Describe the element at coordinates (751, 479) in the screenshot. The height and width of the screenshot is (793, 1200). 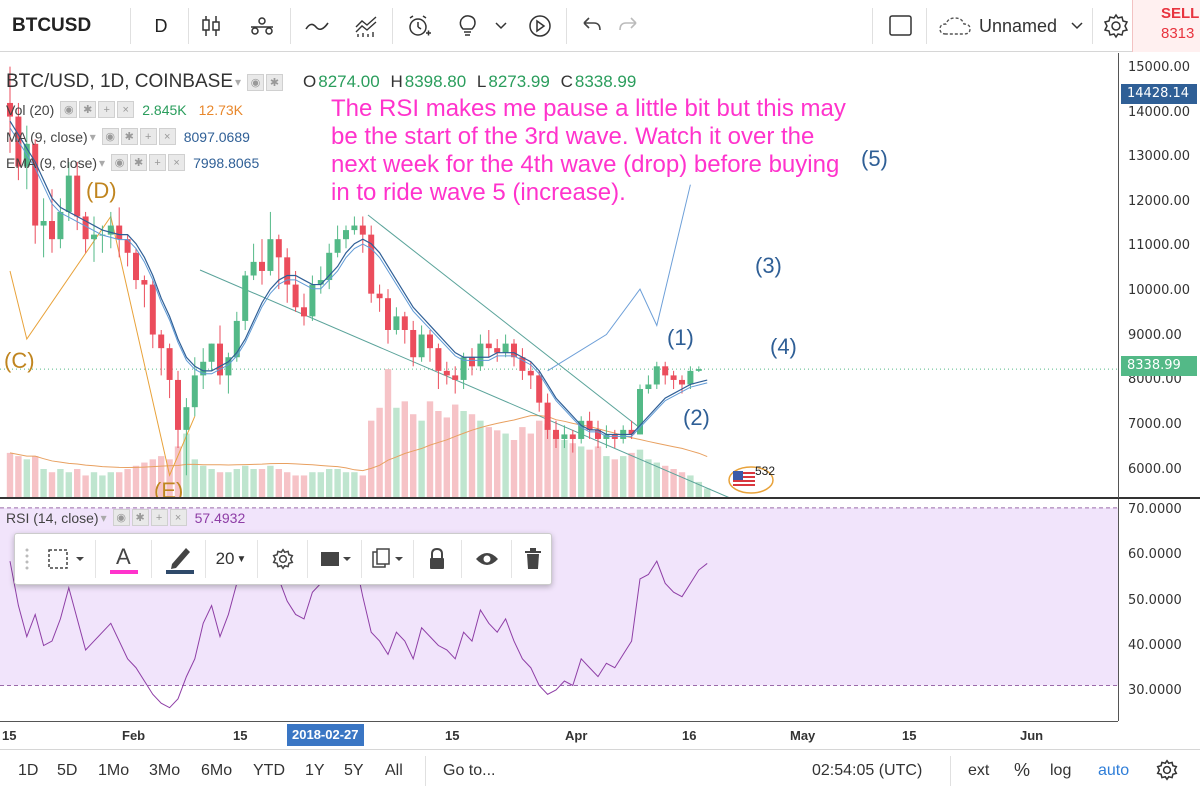
I see `event-flag-badge: 532` at that location.